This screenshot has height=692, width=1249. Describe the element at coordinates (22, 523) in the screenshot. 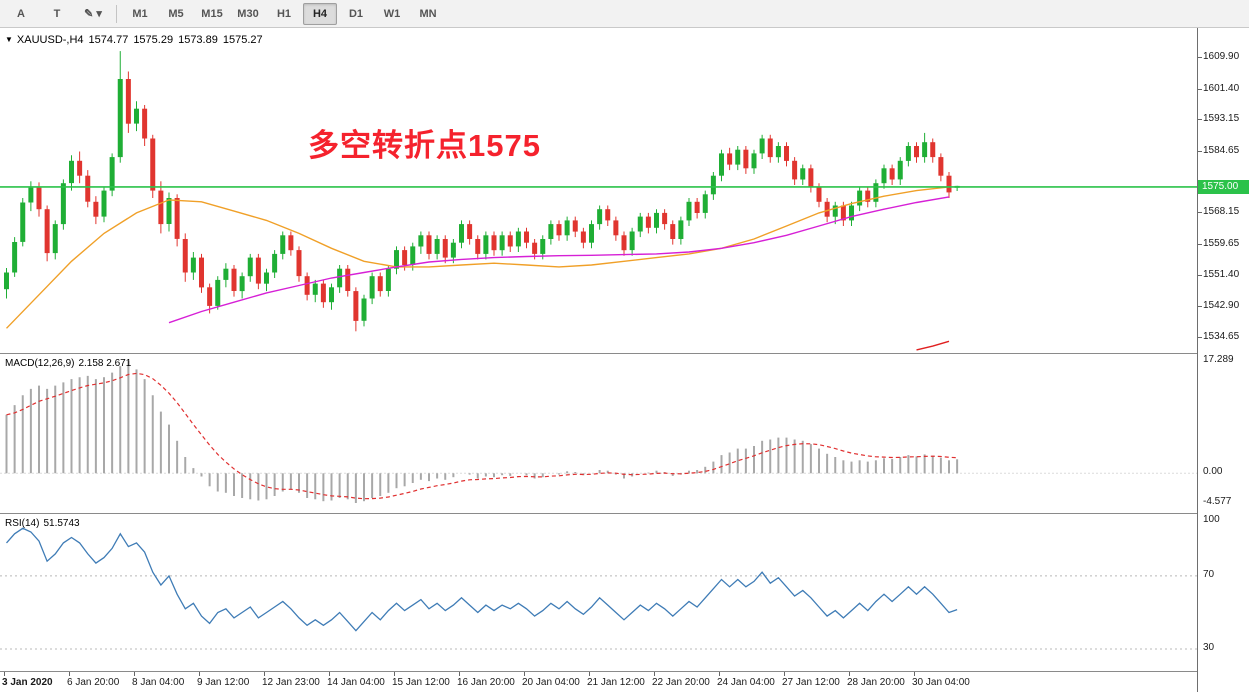

I see `rsi-indicator-name: RSI(14)` at that location.